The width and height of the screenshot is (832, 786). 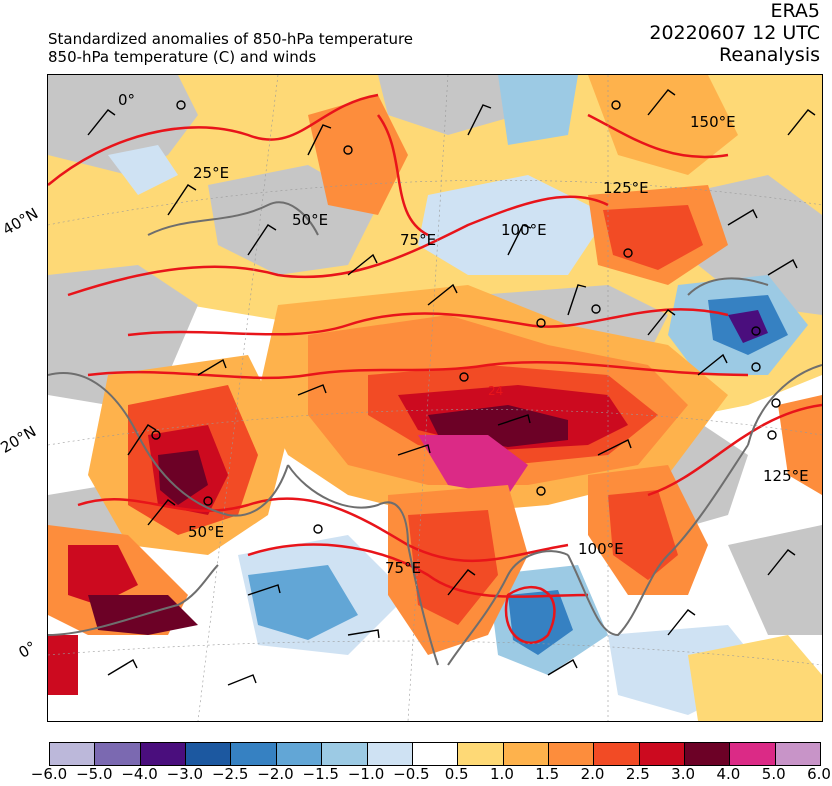 What do you see at coordinates (366, 774) in the screenshot?
I see `colorbar-tick-label: −1.0` at bounding box center [366, 774].